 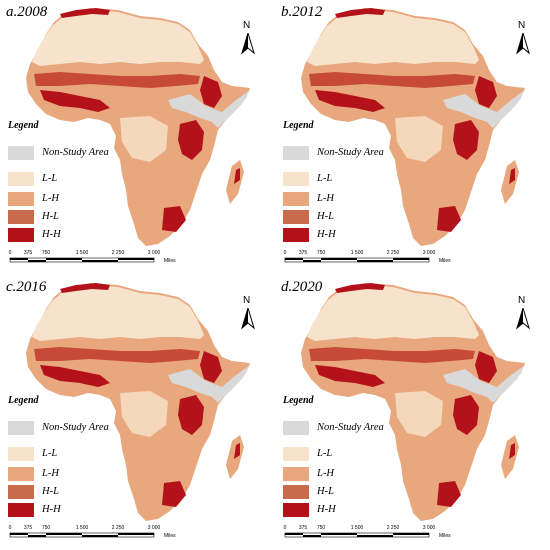 What do you see at coordinates (302, 12) in the screenshot?
I see `panel-title: b.2012` at bounding box center [302, 12].